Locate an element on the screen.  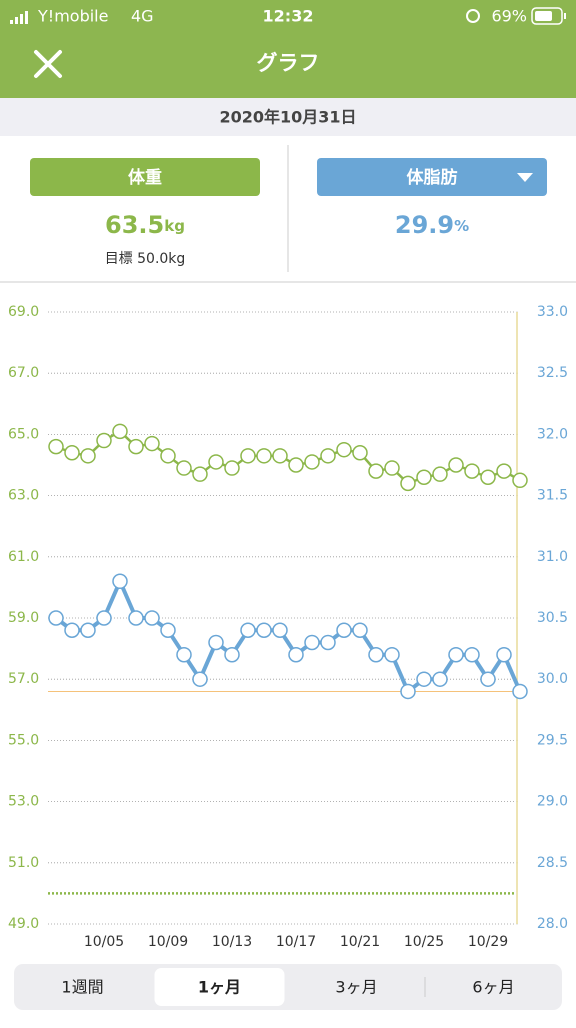
y-tick-label: 49.0 is located at coordinates (23, 924).